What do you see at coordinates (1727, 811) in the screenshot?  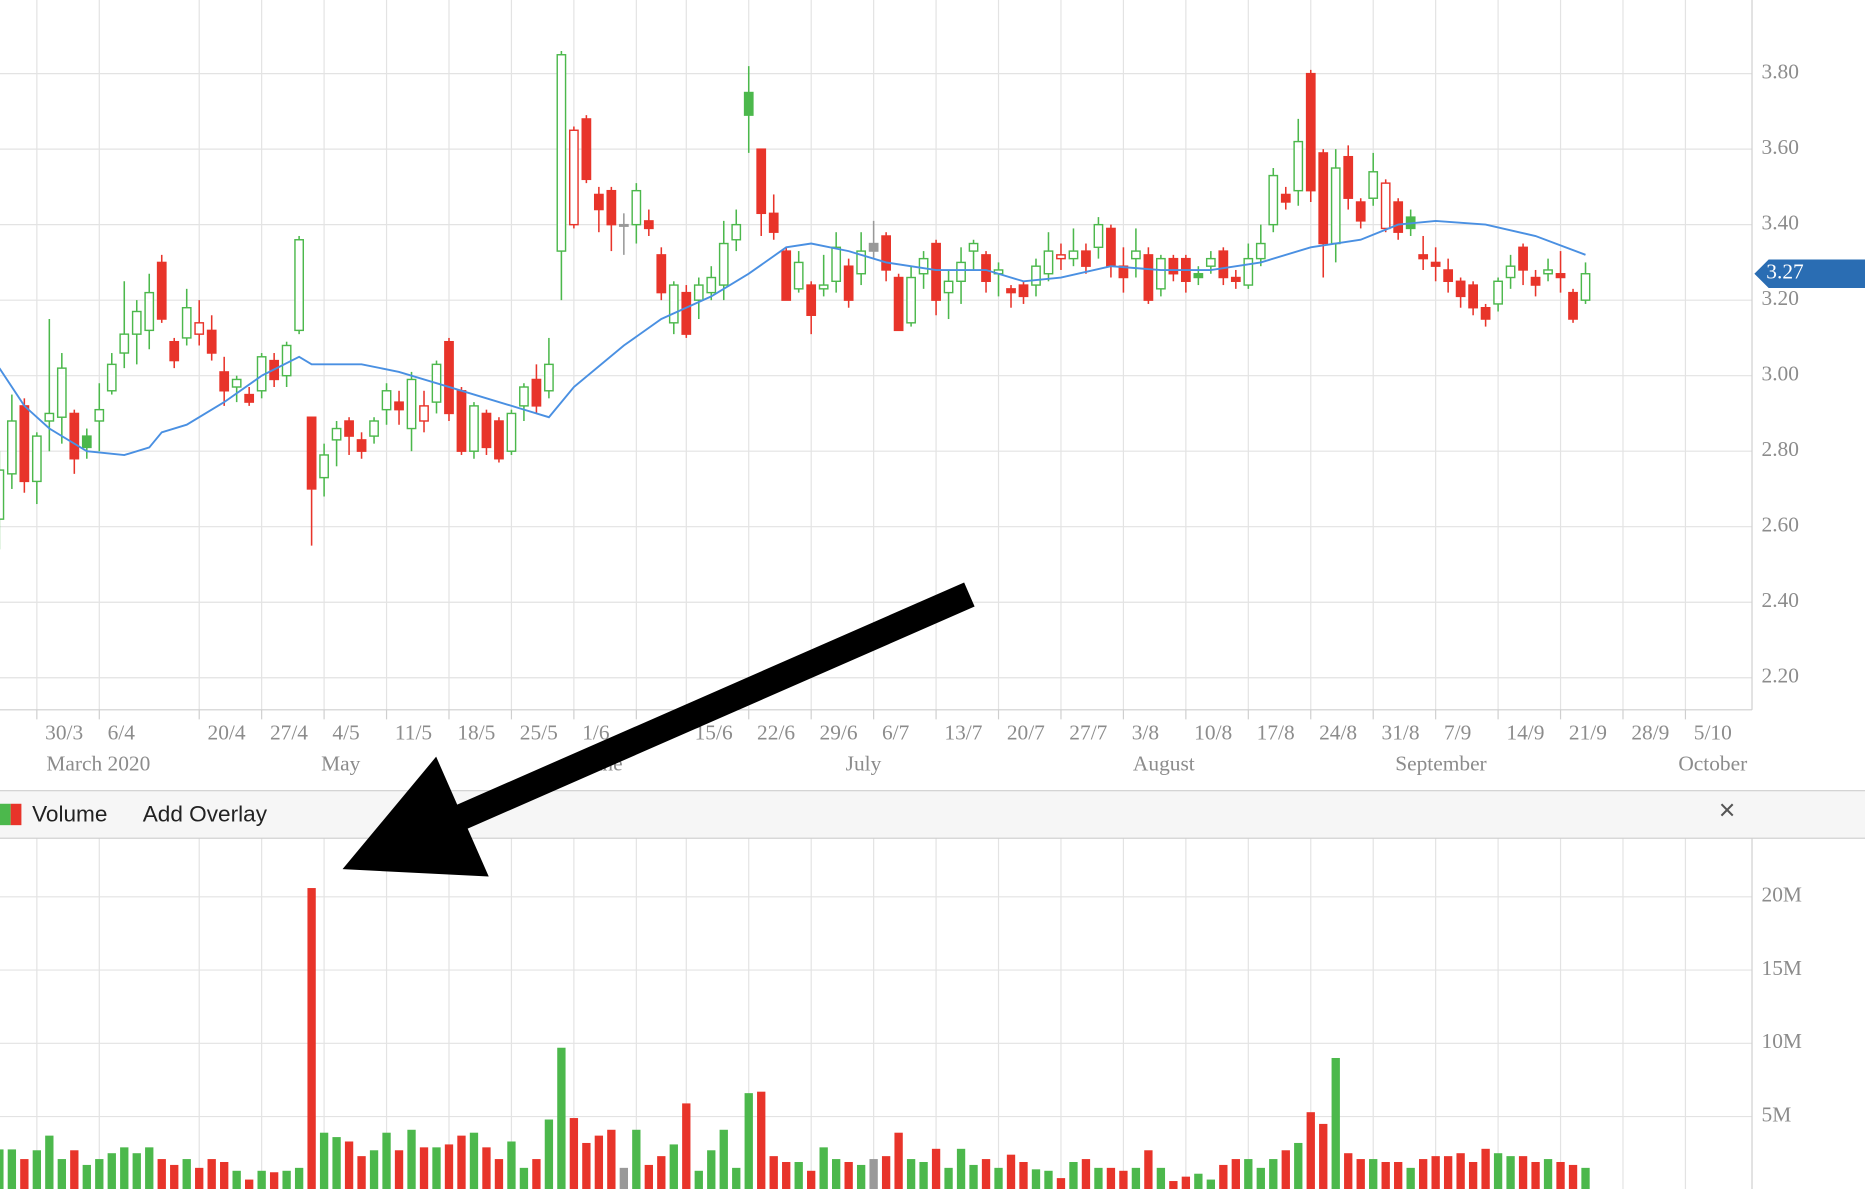 I see `close-panel-button: ×` at bounding box center [1727, 811].